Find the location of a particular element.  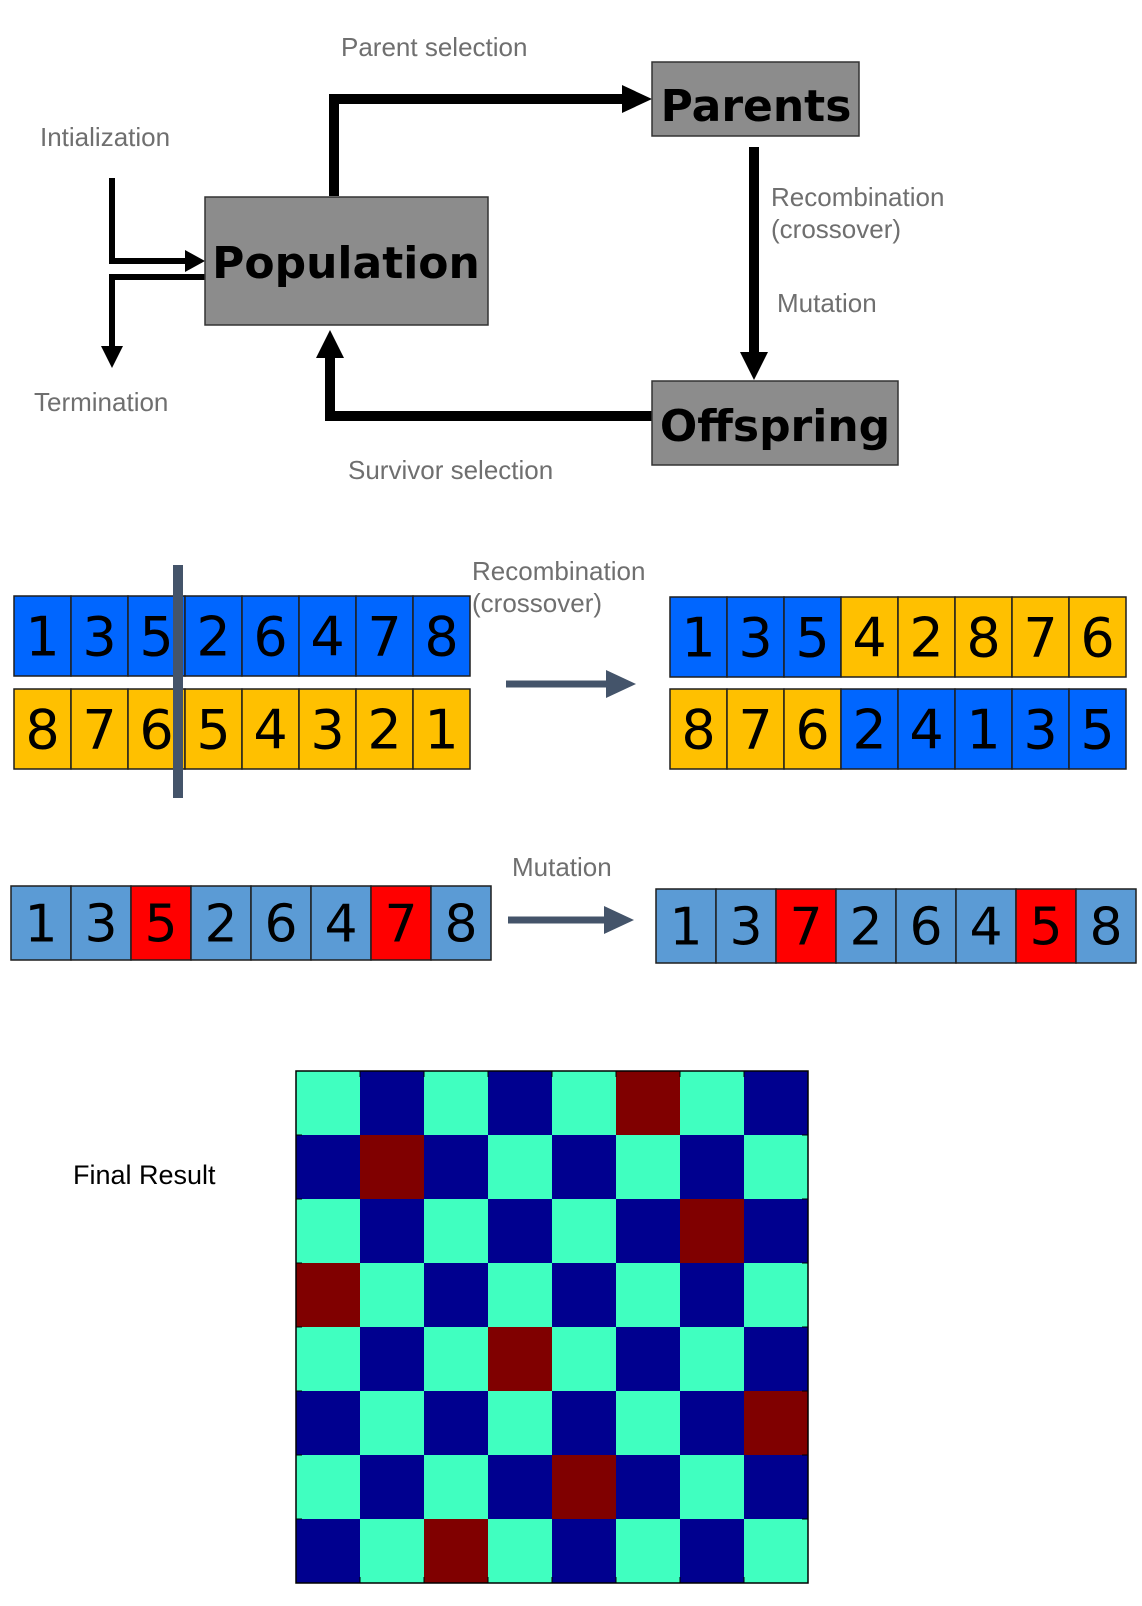

parent-b-gene: 6 is located at coordinates (156, 729).